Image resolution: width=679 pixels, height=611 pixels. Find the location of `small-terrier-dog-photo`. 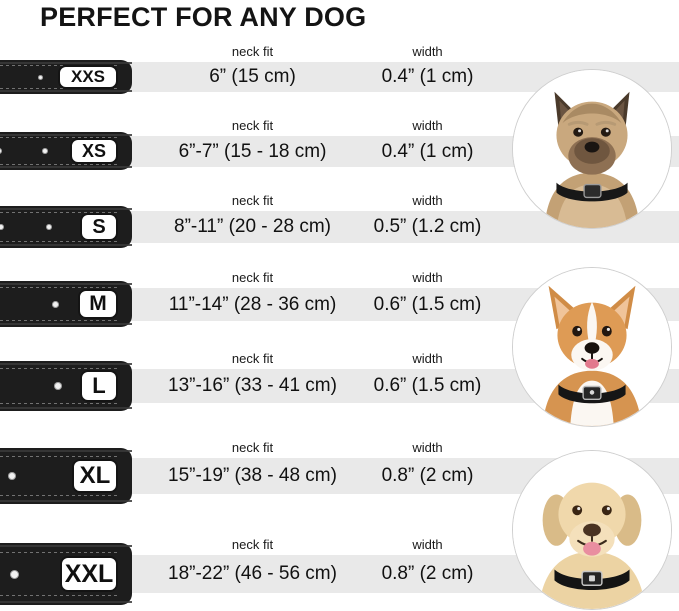

small-terrier-dog-photo is located at coordinates (592, 149).